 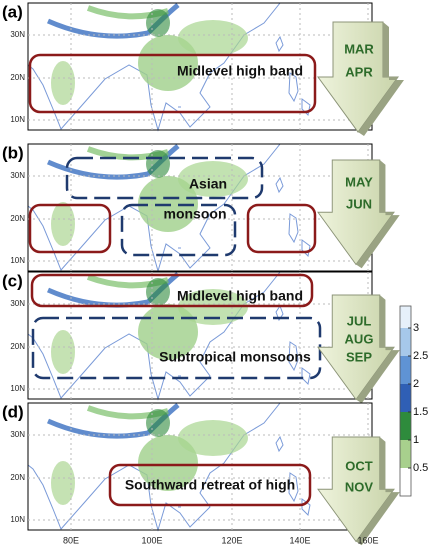 I want to click on lon-label: 120E, so click(x=231, y=540).